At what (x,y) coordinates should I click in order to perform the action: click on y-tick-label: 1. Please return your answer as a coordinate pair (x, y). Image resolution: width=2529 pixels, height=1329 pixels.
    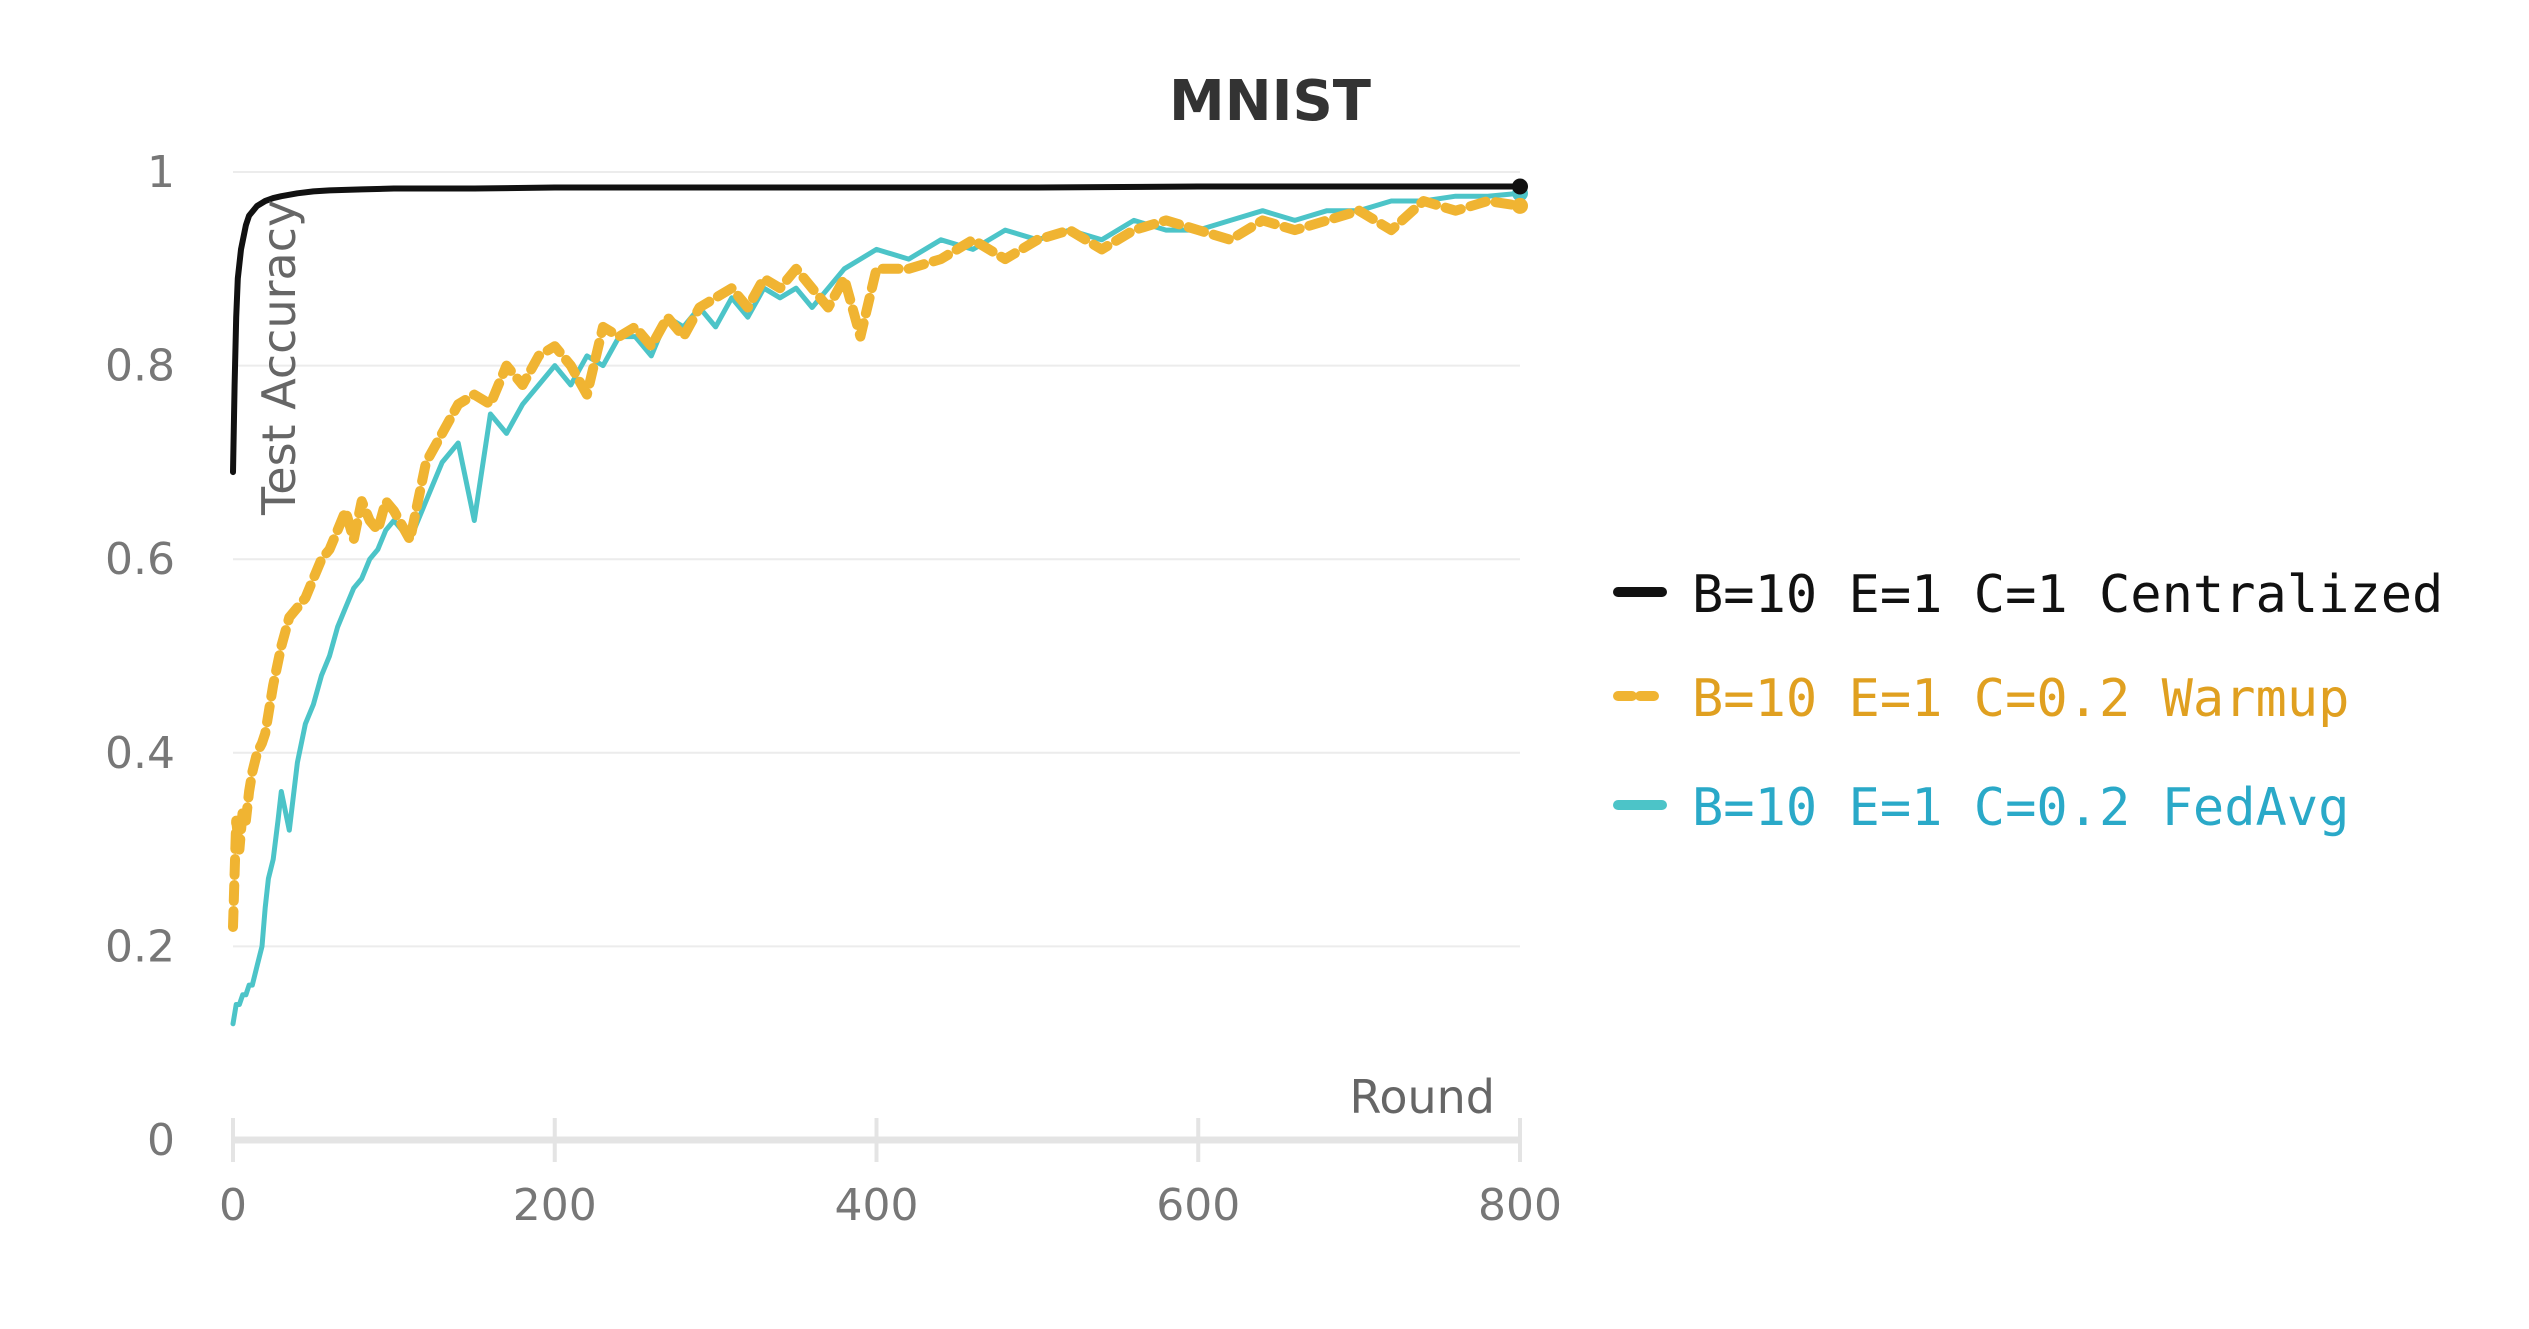
    Looking at the image, I should click on (161, 172).